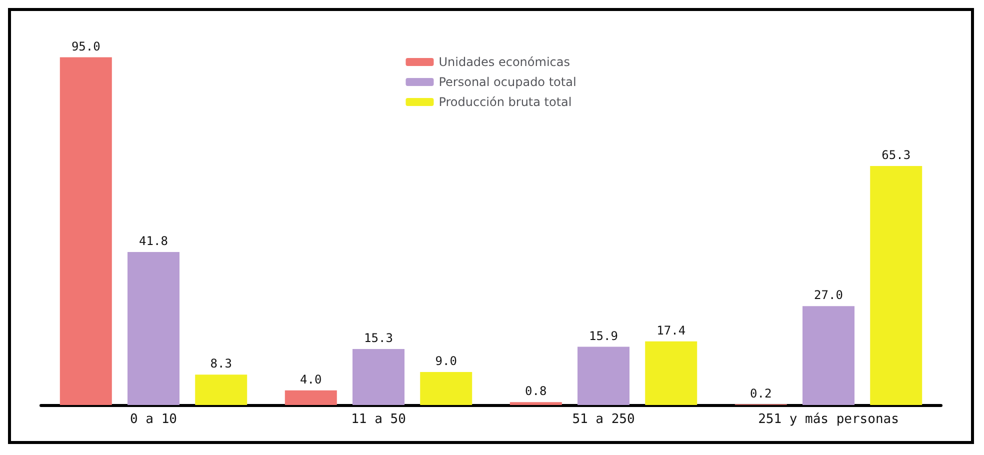 The height and width of the screenshot is (455, 984). I want to click on data-label: 0.2, so click(761, 393).